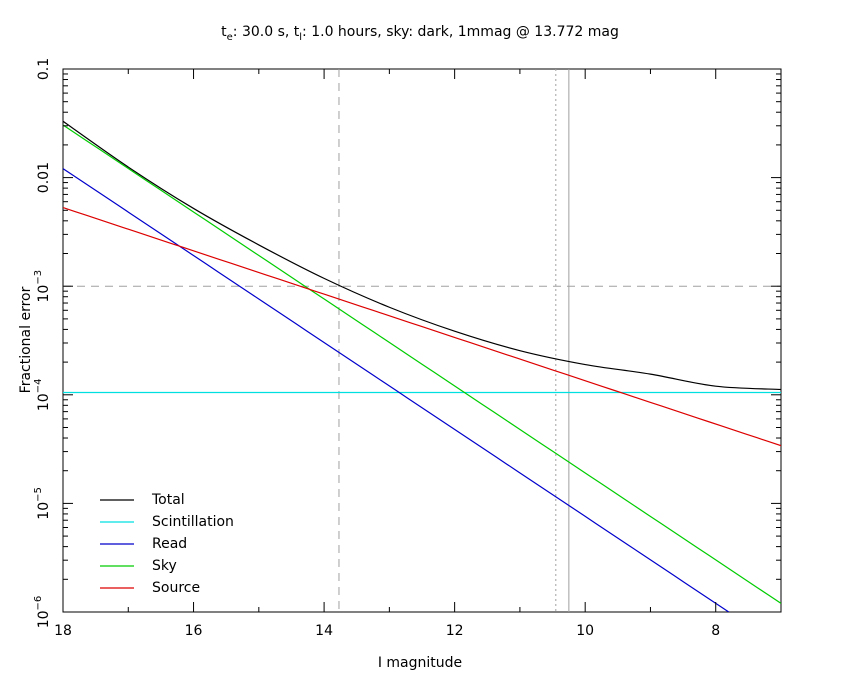 The width and height of the screenshot is (850, 680). I want to click on legend-label-scintillation: Scintillation, so click(193, 522).